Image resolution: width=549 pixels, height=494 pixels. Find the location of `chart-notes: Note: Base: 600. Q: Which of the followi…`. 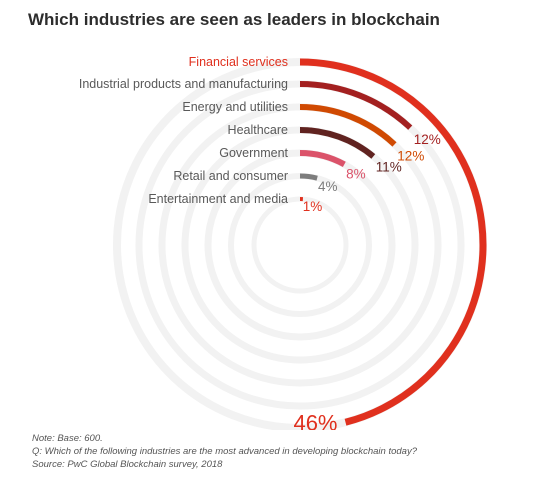

chart-notes: Note: Base: 600. Q: Which of the followi… is located at coordinates (224, 451).